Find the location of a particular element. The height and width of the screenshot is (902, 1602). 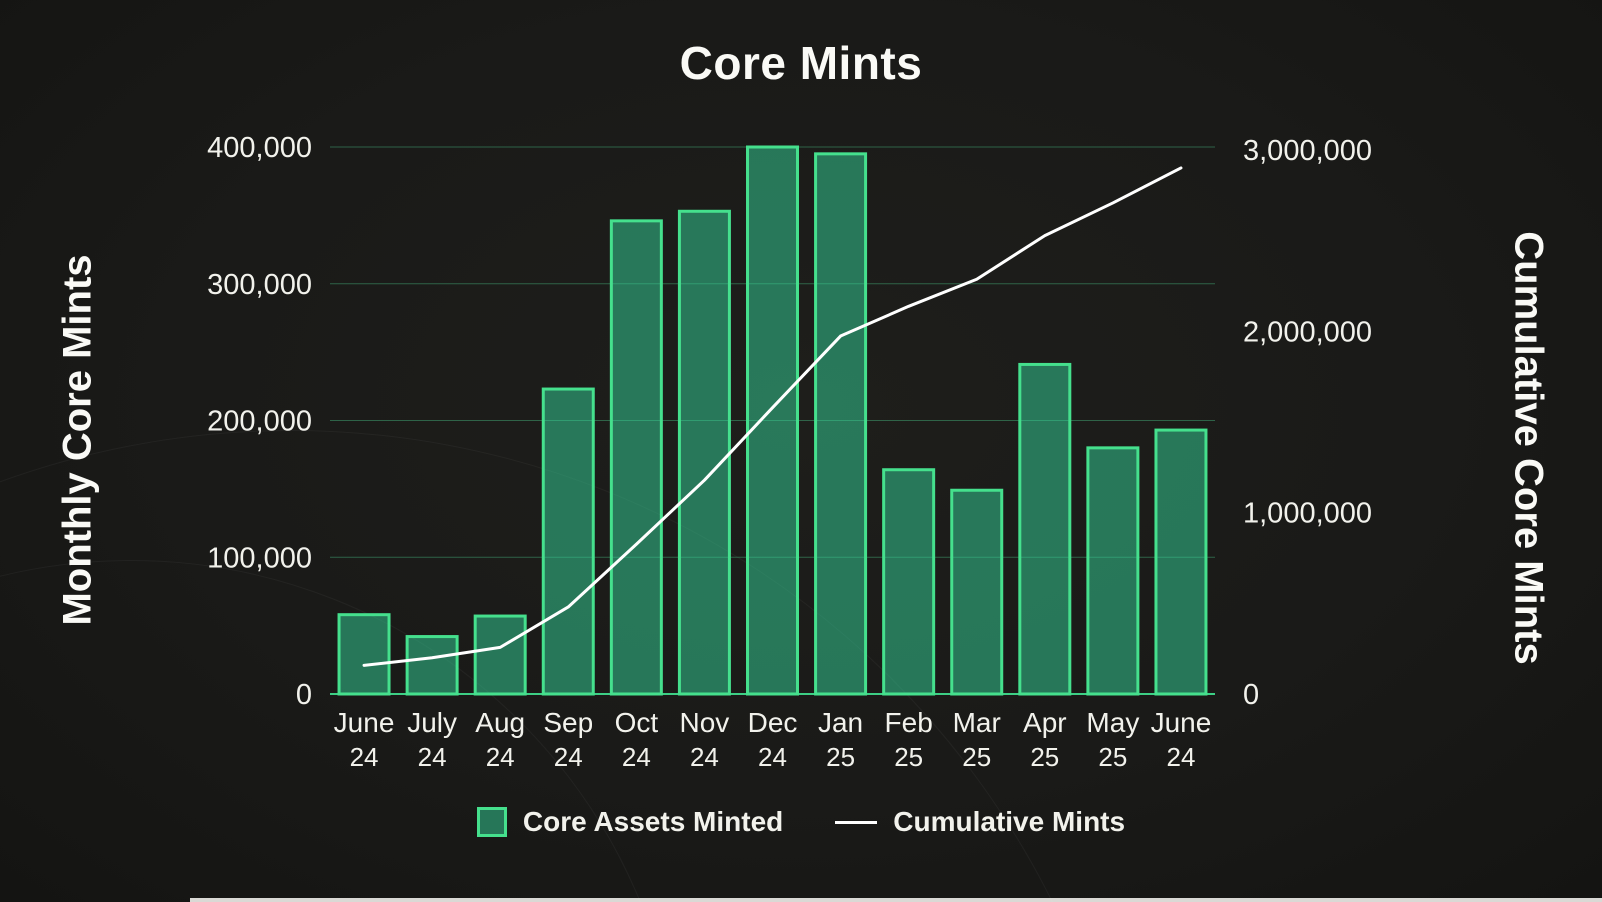

legend-item-line: Cumulative Mints is located at coordinates (980, 822).